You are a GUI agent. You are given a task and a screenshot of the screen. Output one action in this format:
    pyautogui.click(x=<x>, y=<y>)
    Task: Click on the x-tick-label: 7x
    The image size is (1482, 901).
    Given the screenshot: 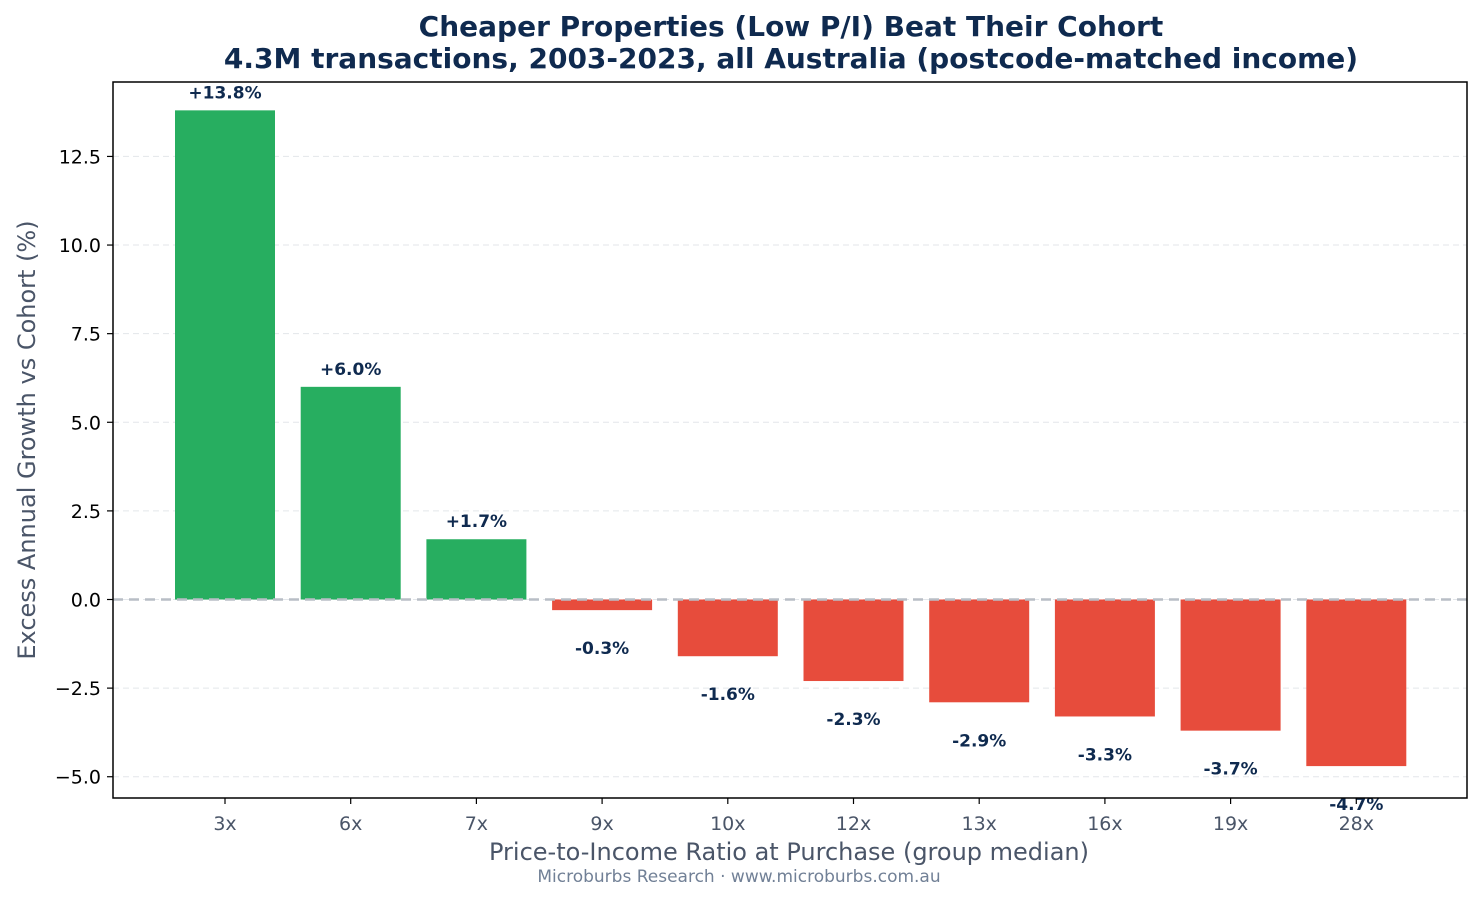 What is the action you would take?
    pyautogui.click(x=476, y=824)
    